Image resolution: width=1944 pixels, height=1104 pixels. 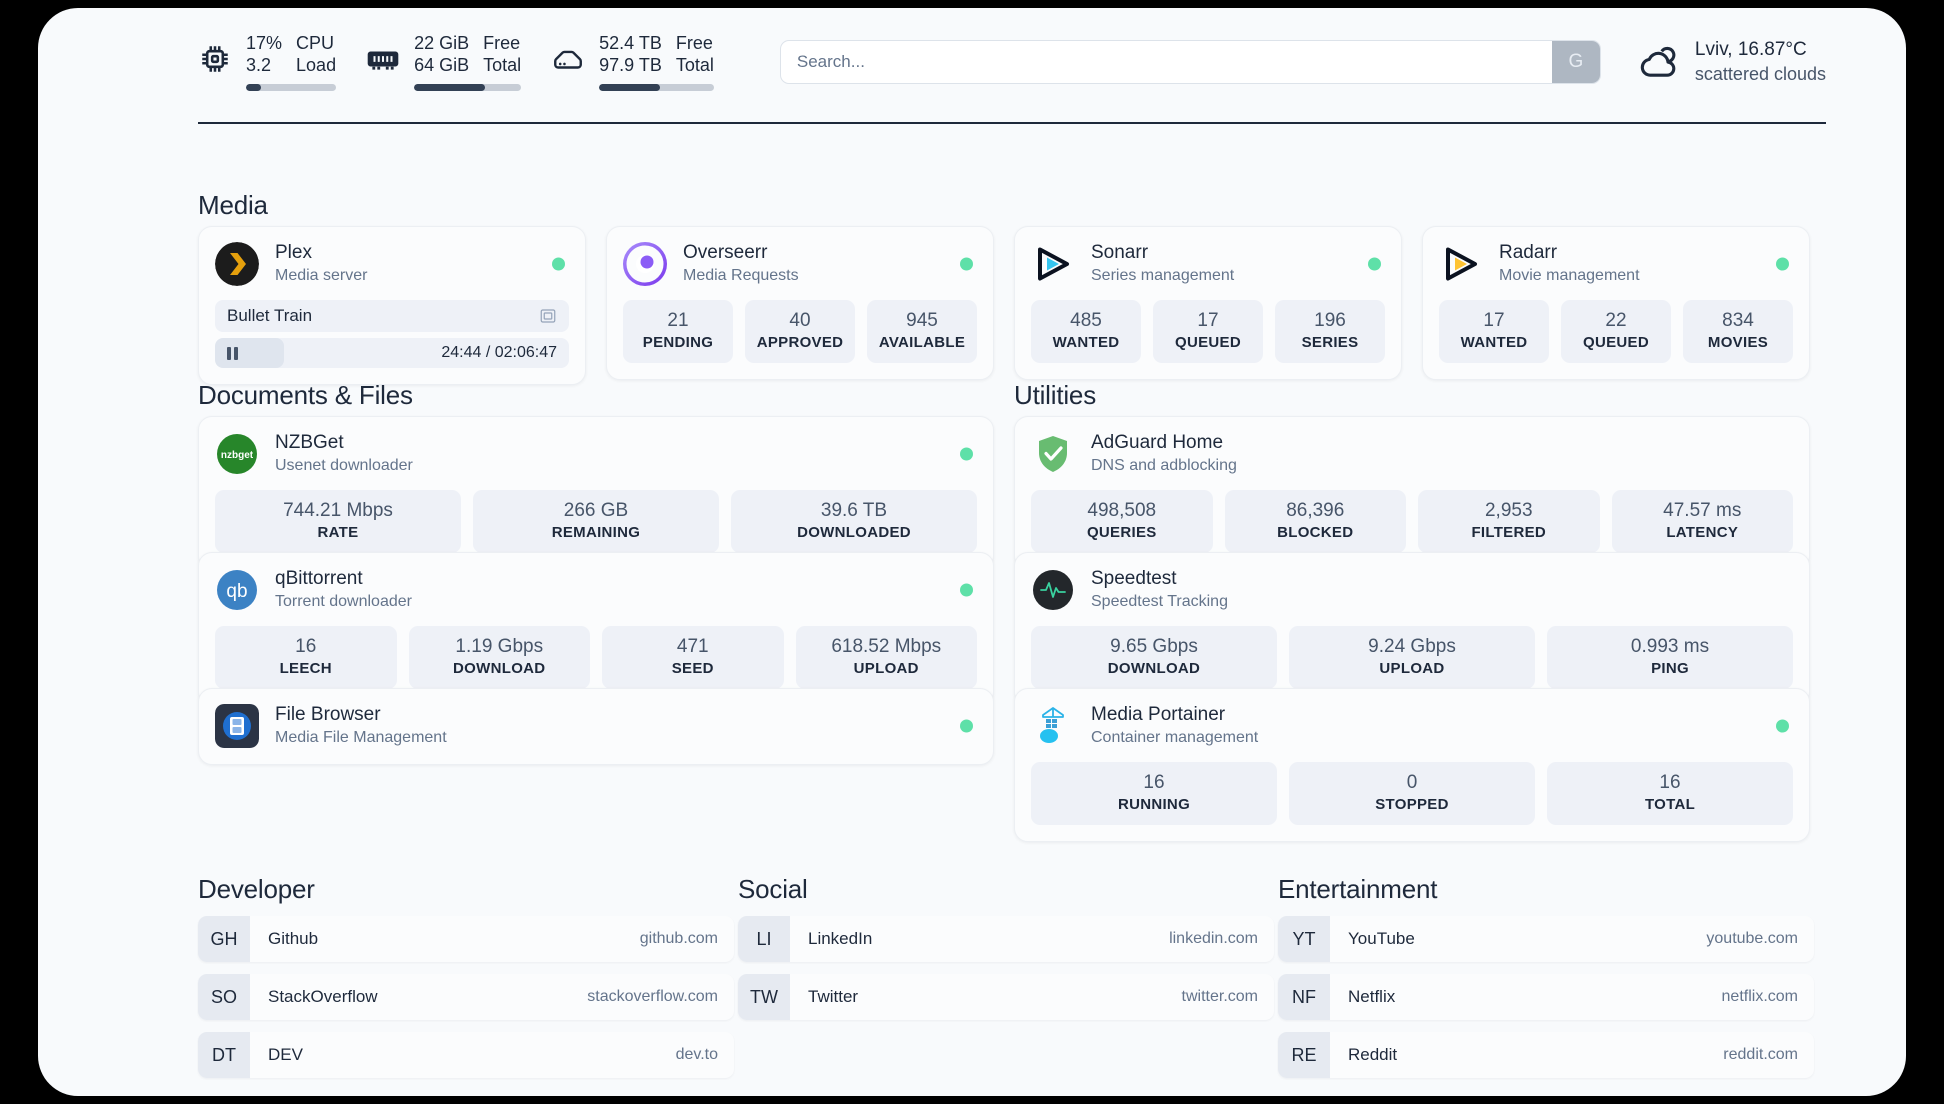 I want to click on stat-value: 40, so click(x=800, y=320).